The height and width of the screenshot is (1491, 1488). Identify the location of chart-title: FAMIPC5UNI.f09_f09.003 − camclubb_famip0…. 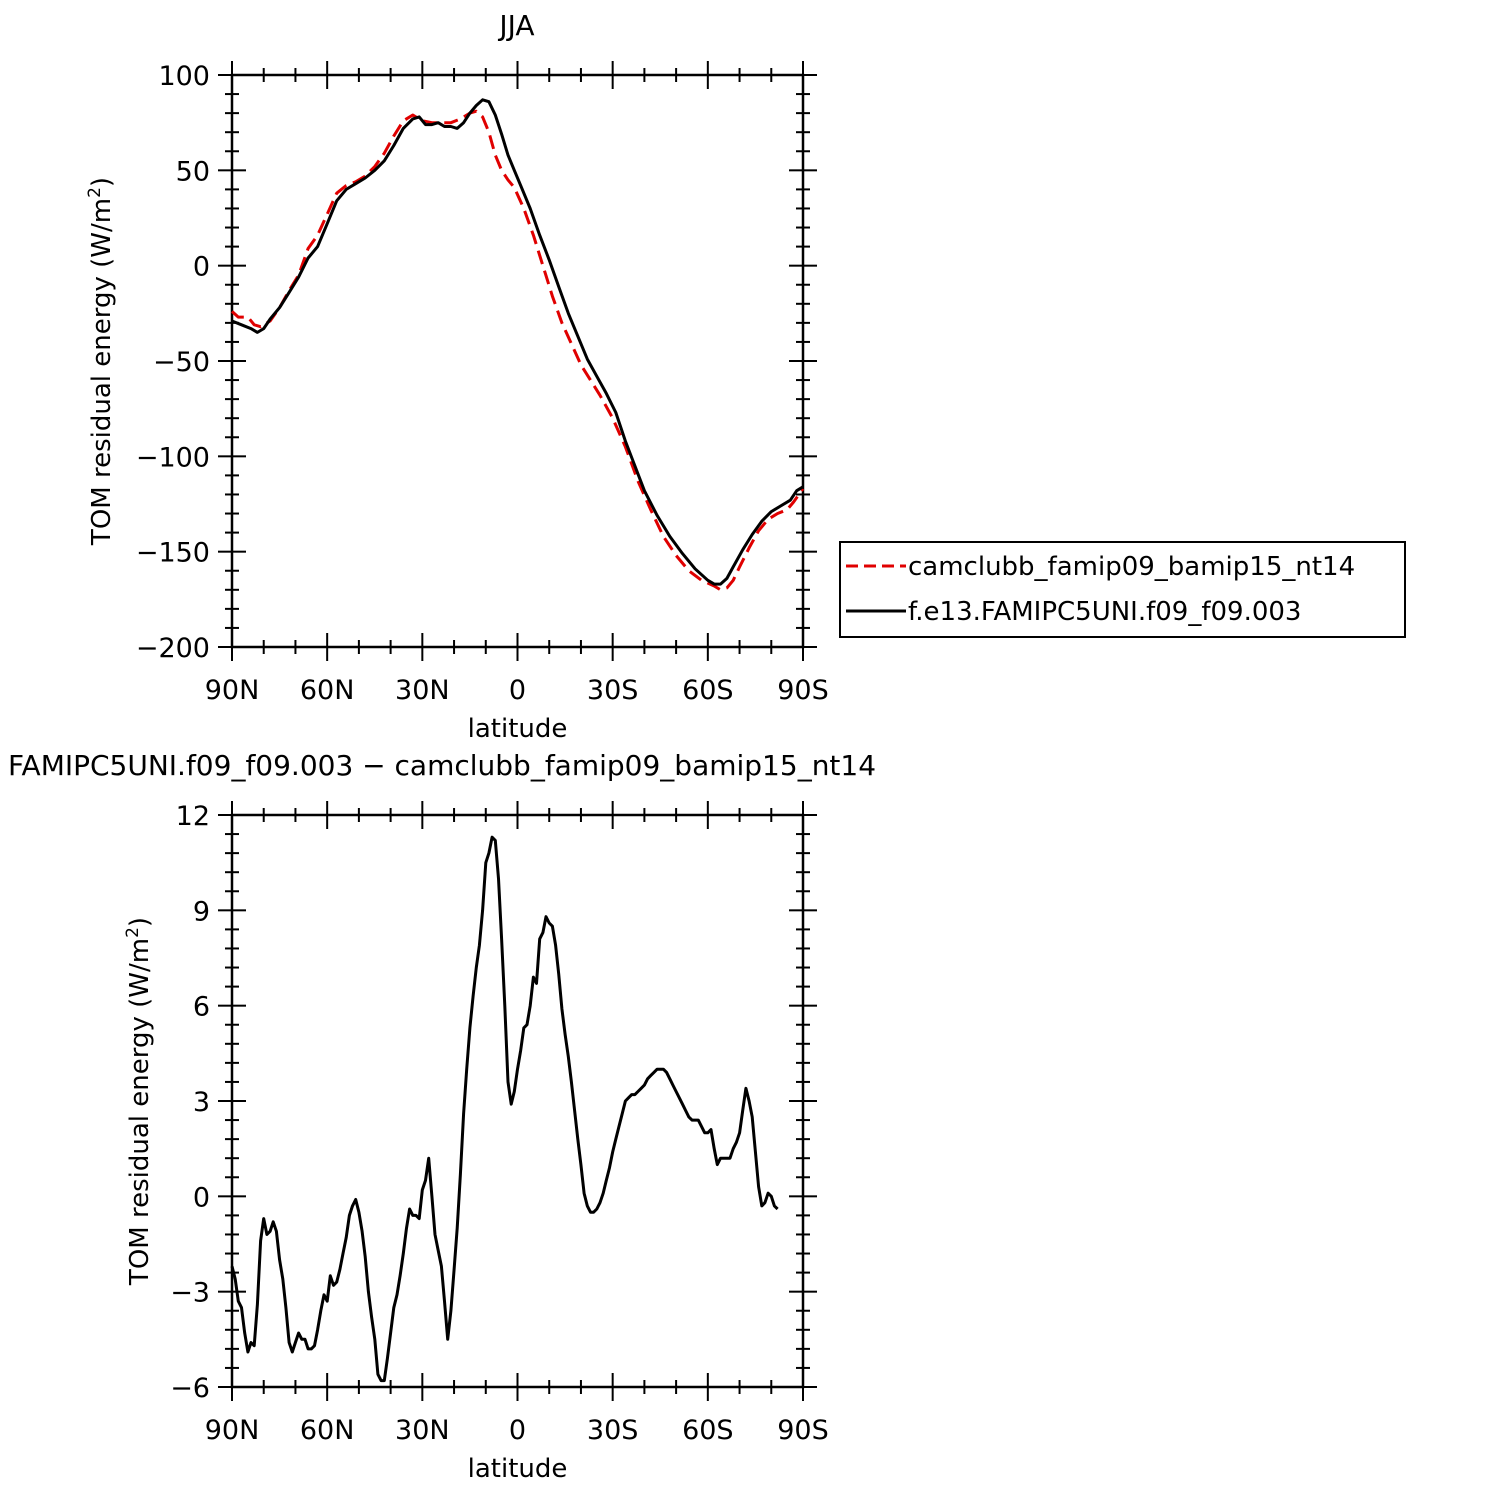
(442, 765).